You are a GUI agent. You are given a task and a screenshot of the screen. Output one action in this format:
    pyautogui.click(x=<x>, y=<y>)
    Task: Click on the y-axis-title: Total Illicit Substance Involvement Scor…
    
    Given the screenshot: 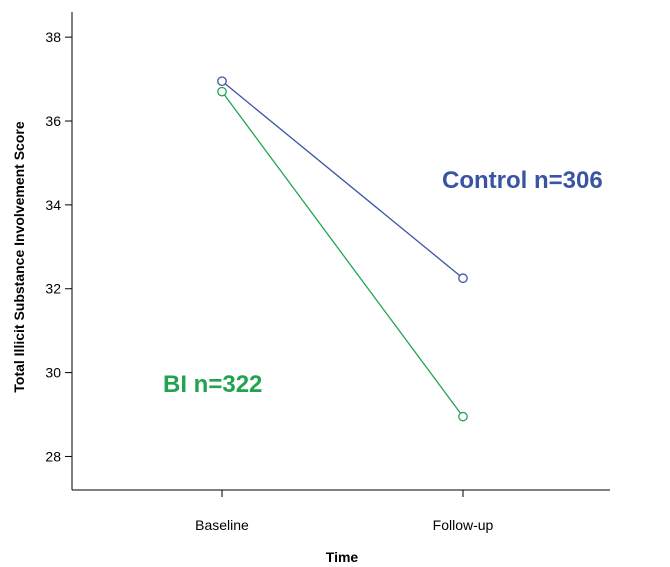 What is the action you would take?
    pyautogui.click(x=19, y=256)
    